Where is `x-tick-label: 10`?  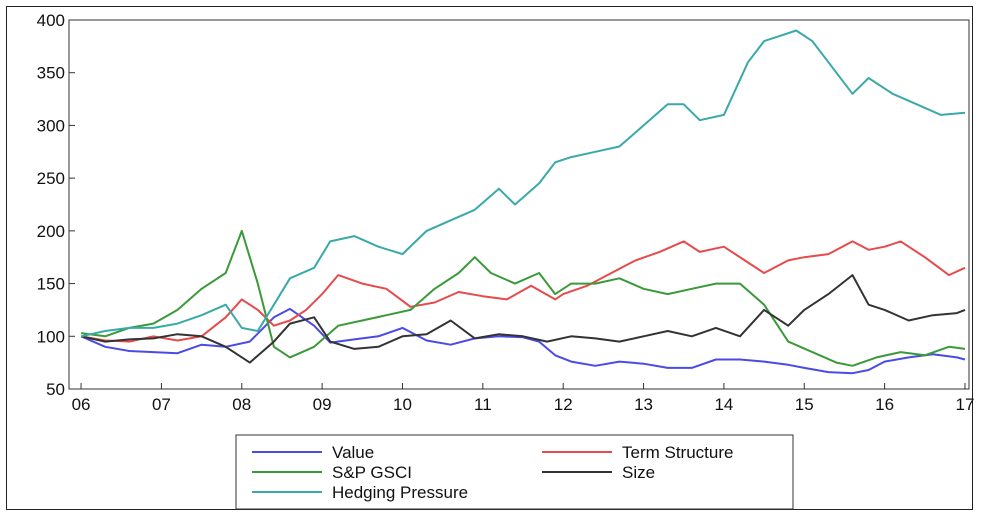
x-tick-label: 10 is located at coordinates (402, 404).